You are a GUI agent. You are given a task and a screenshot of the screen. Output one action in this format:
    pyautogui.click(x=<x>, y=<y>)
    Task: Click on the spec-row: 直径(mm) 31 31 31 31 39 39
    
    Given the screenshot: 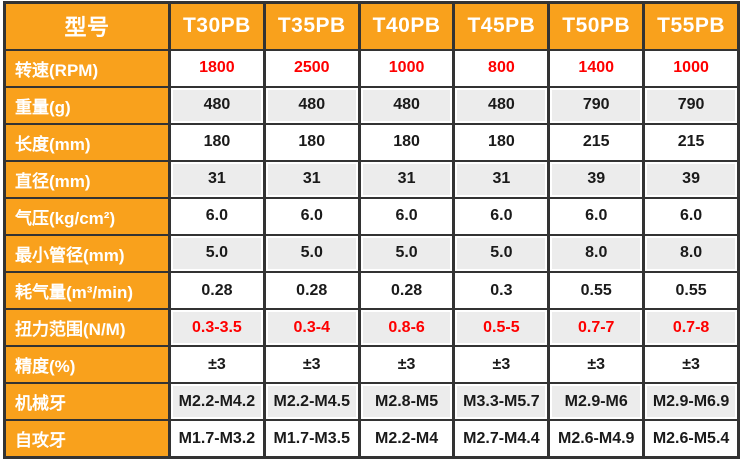 What is the action you would take?
    pyautogui.click(x=371, y=179)
    